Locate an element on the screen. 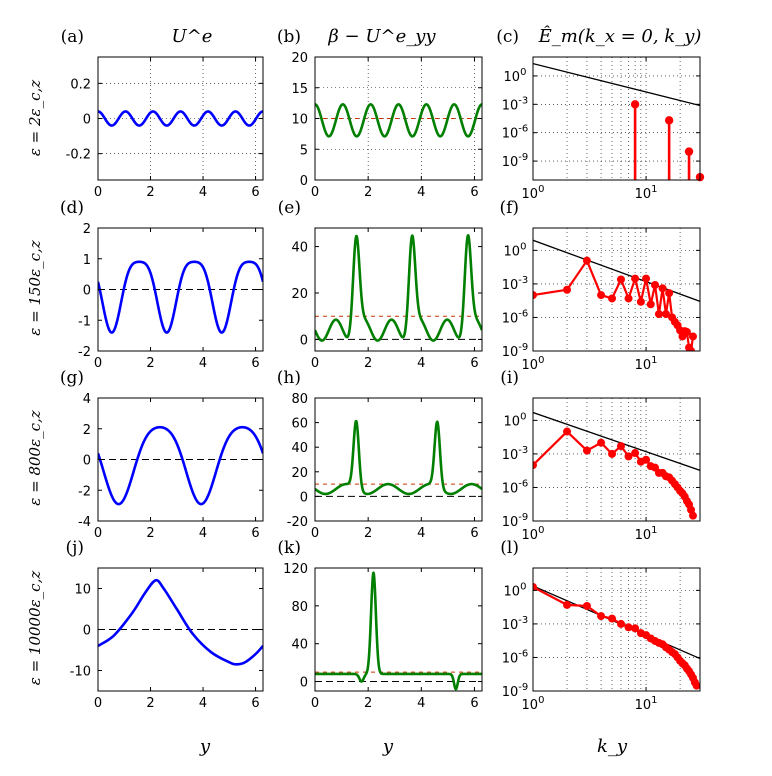 This screenshot has width=772, height=776. row-label-4: ε = 10000ε_c,z is located at coordinates (35, 628).